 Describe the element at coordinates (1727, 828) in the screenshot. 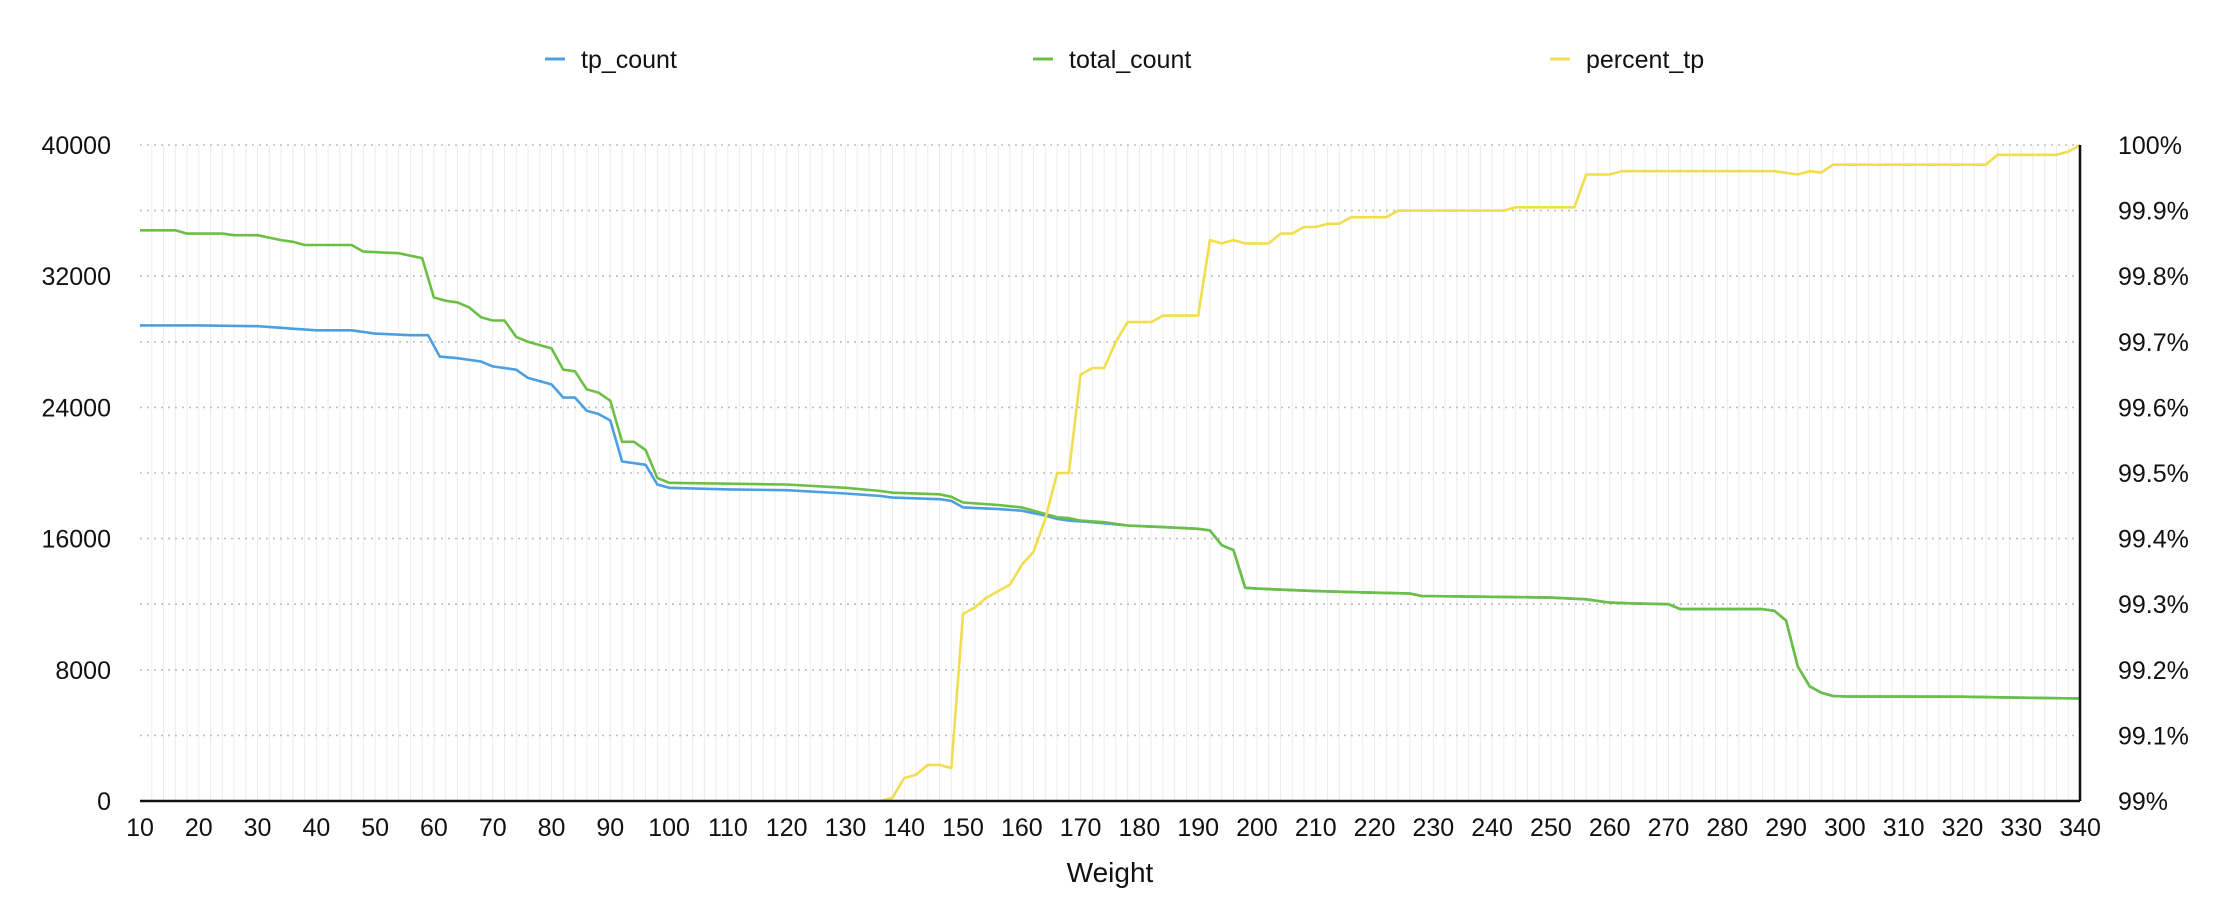

I see `x-tick-label: 280` at that location.